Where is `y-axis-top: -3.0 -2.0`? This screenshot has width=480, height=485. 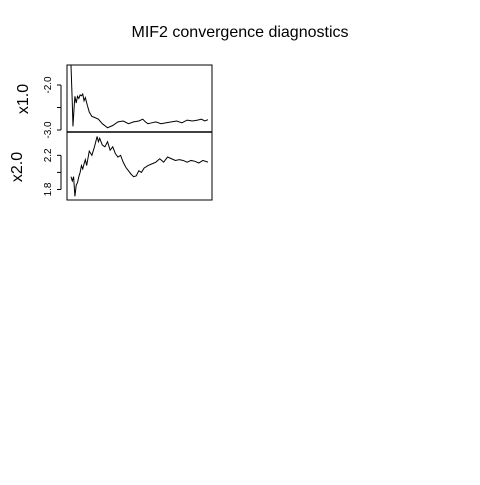
y-axis-top: -3.0 -2.0 is located at coordinates (52, 107).